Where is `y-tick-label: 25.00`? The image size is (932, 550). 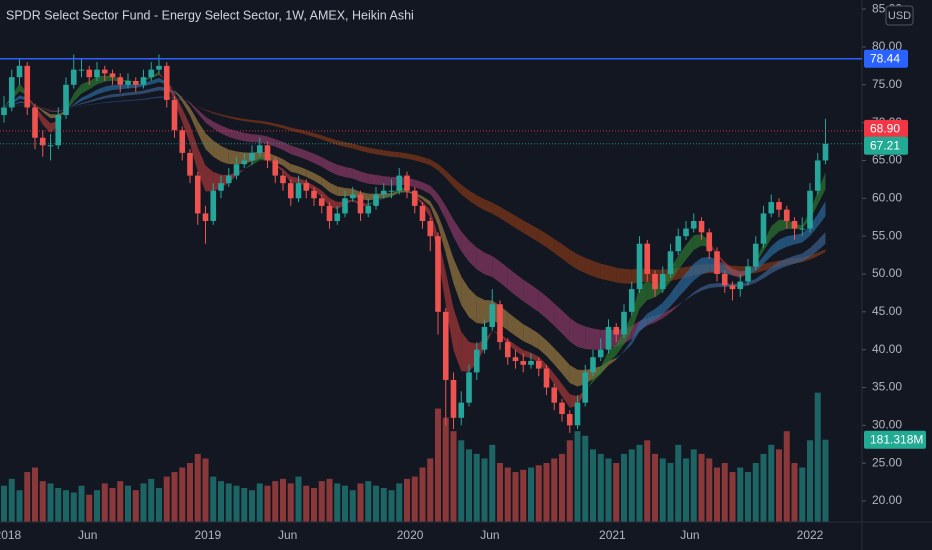 y-tick-label: 25.00 is located at coordinates (887, 462).